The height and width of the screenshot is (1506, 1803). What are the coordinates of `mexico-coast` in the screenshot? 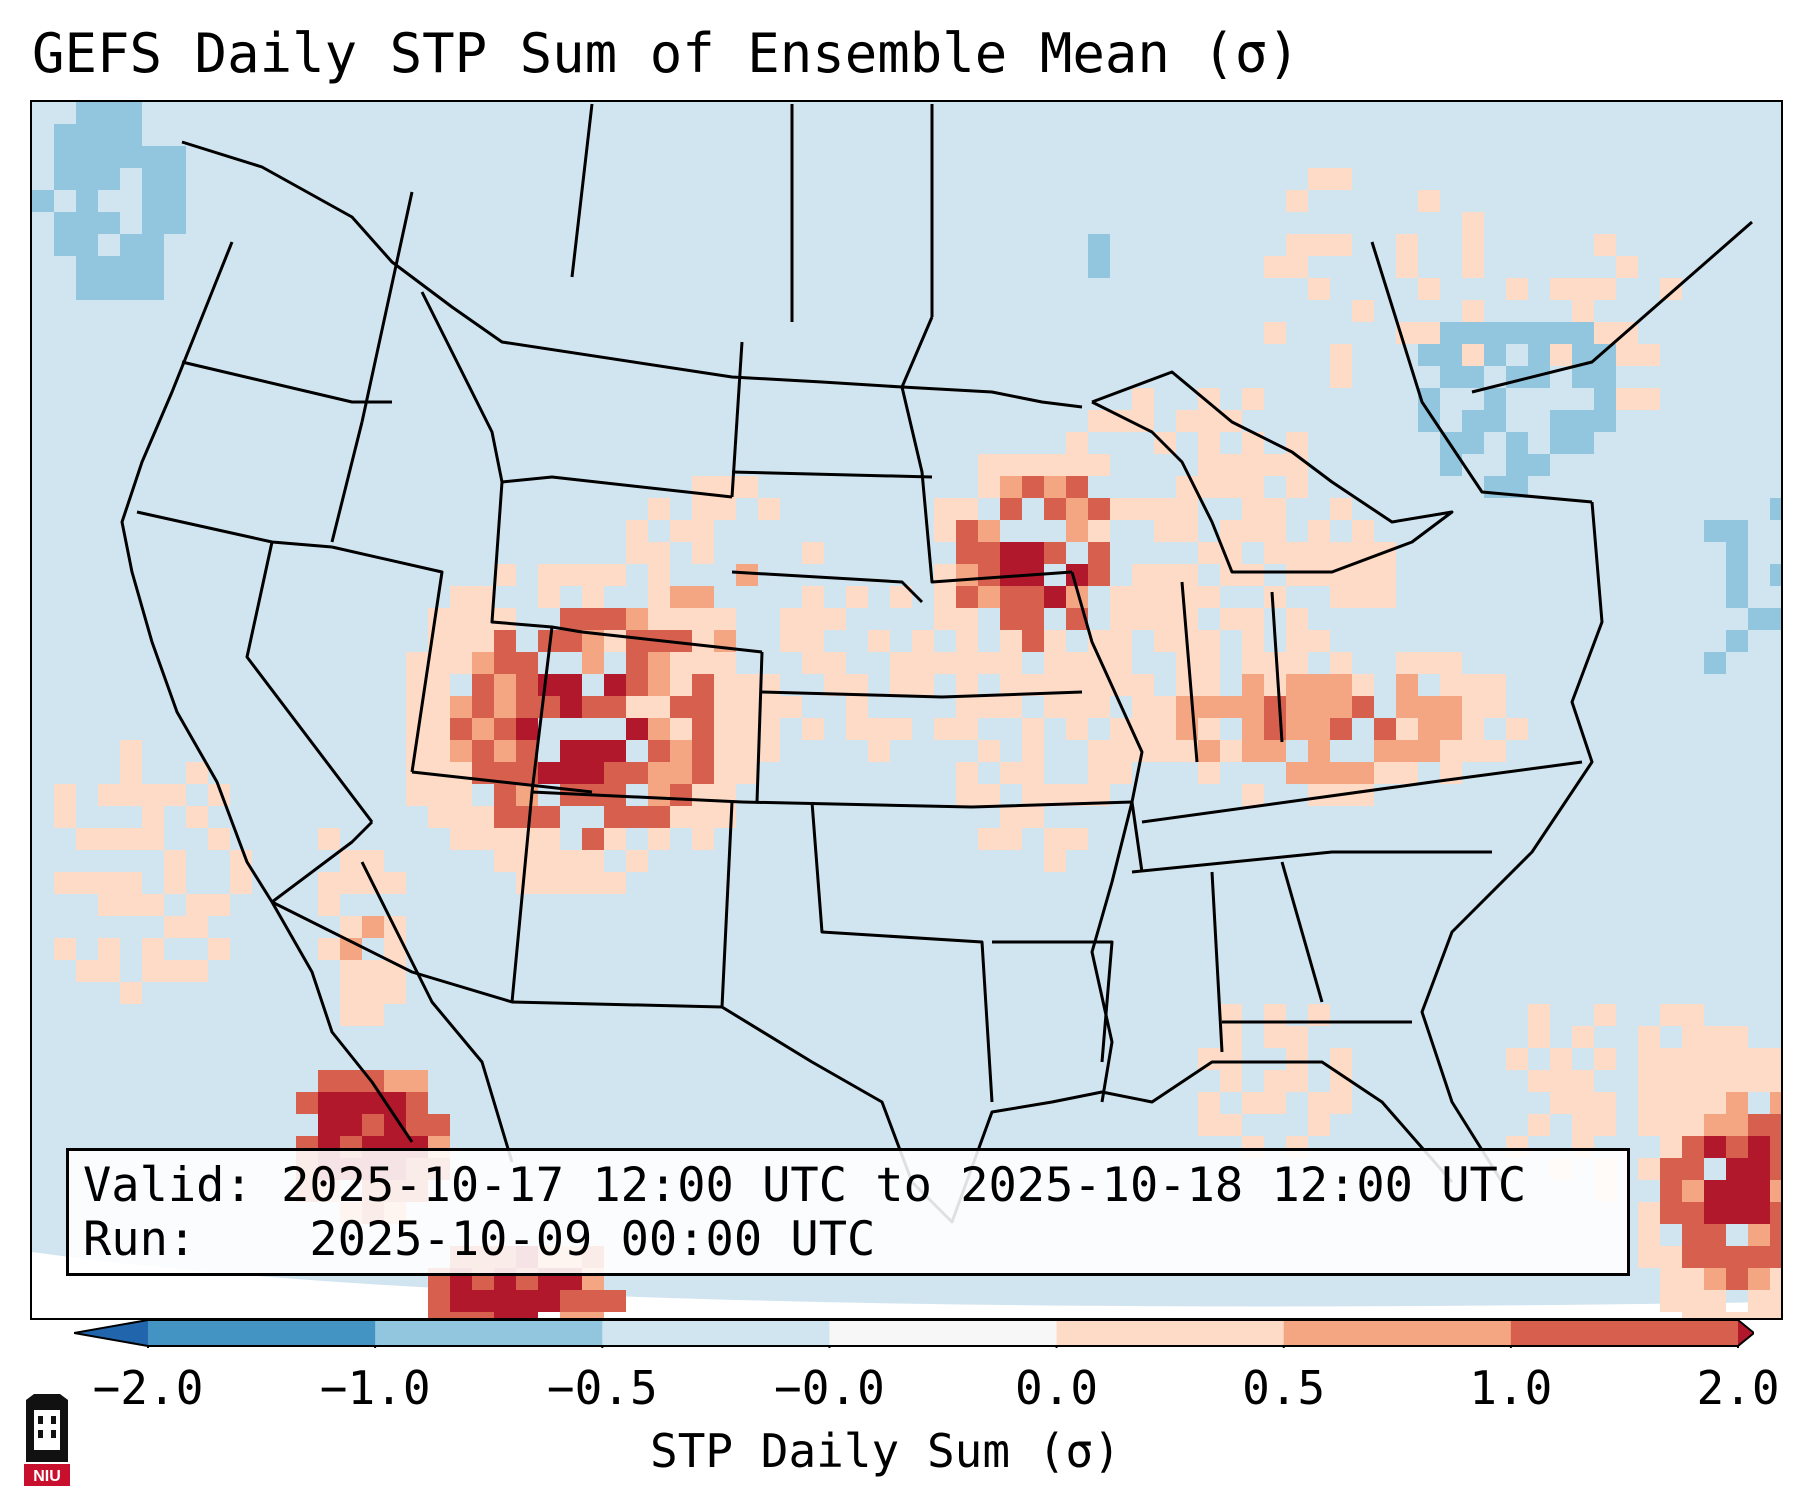 It's located at (392, 1012).